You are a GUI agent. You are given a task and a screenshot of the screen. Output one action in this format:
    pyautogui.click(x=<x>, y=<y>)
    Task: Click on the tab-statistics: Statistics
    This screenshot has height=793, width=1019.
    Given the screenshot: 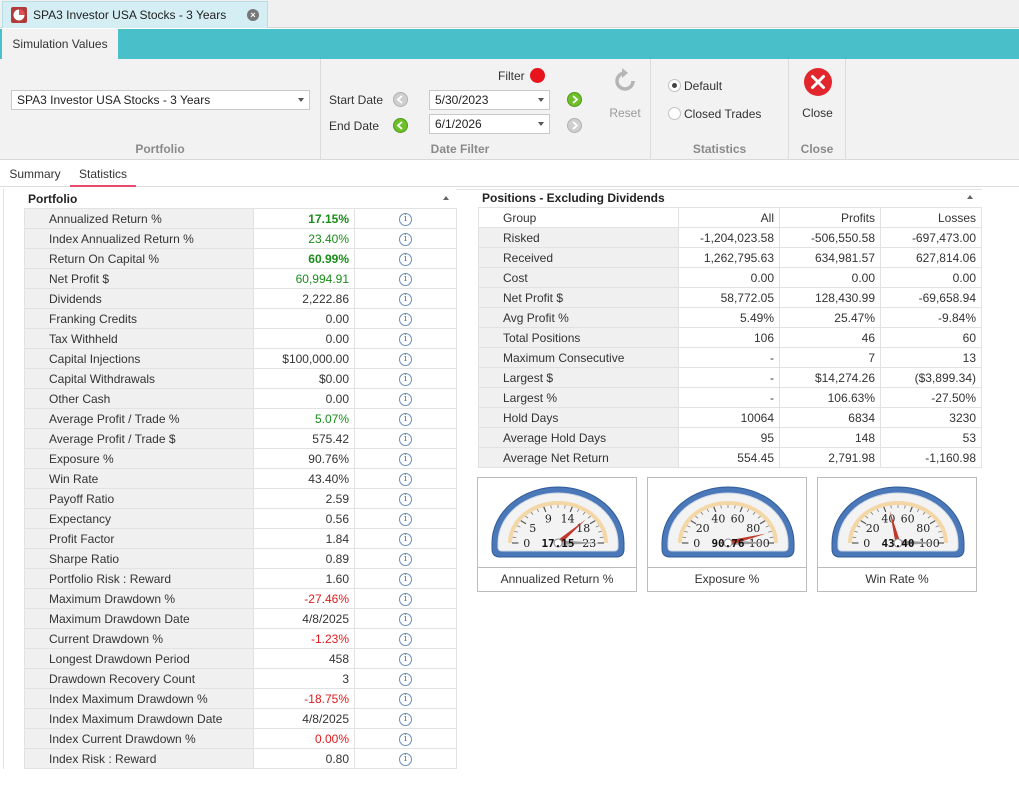 What is the action you would take?
    pyautogui.click(x=103, y=174)
    